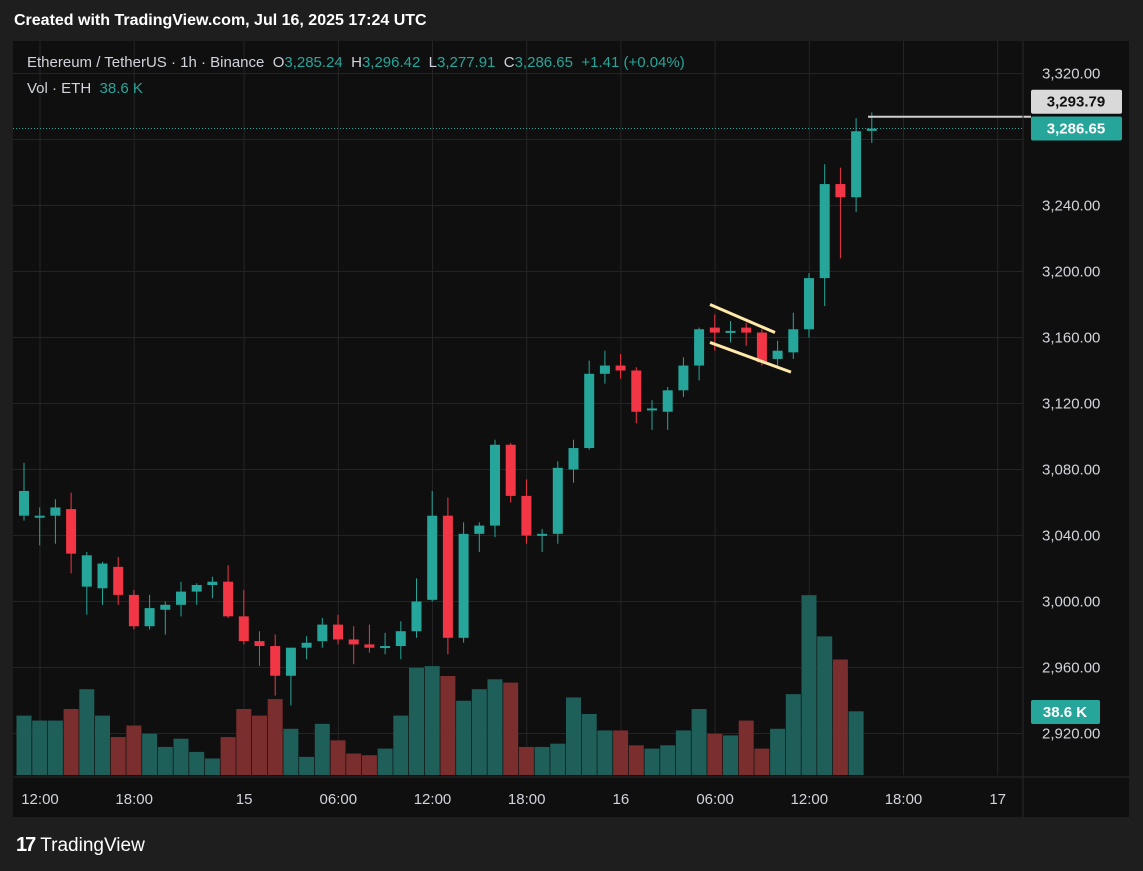 The image size is (1143, 871). I want to click on y-tick-label: 3,000.00, so click(1071, 602).